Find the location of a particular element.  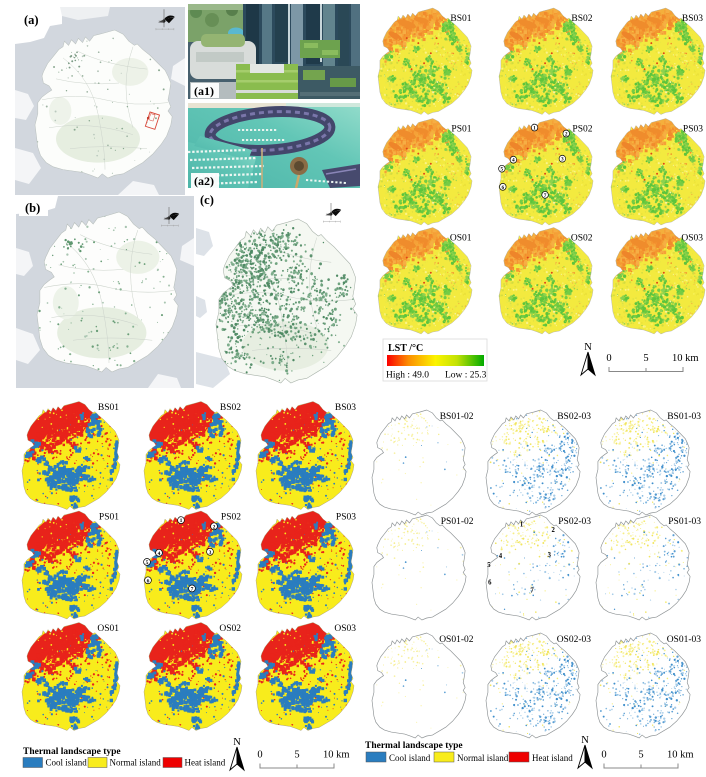

svg-text: Low : 25.3 is located at coordinates (466, 376).